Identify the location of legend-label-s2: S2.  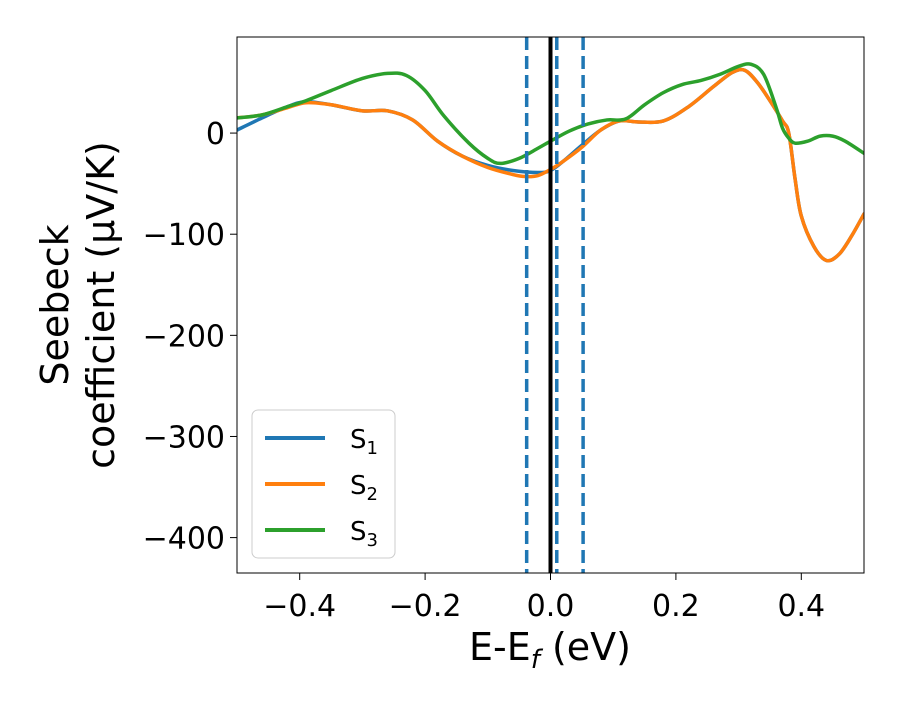
(364, 488).